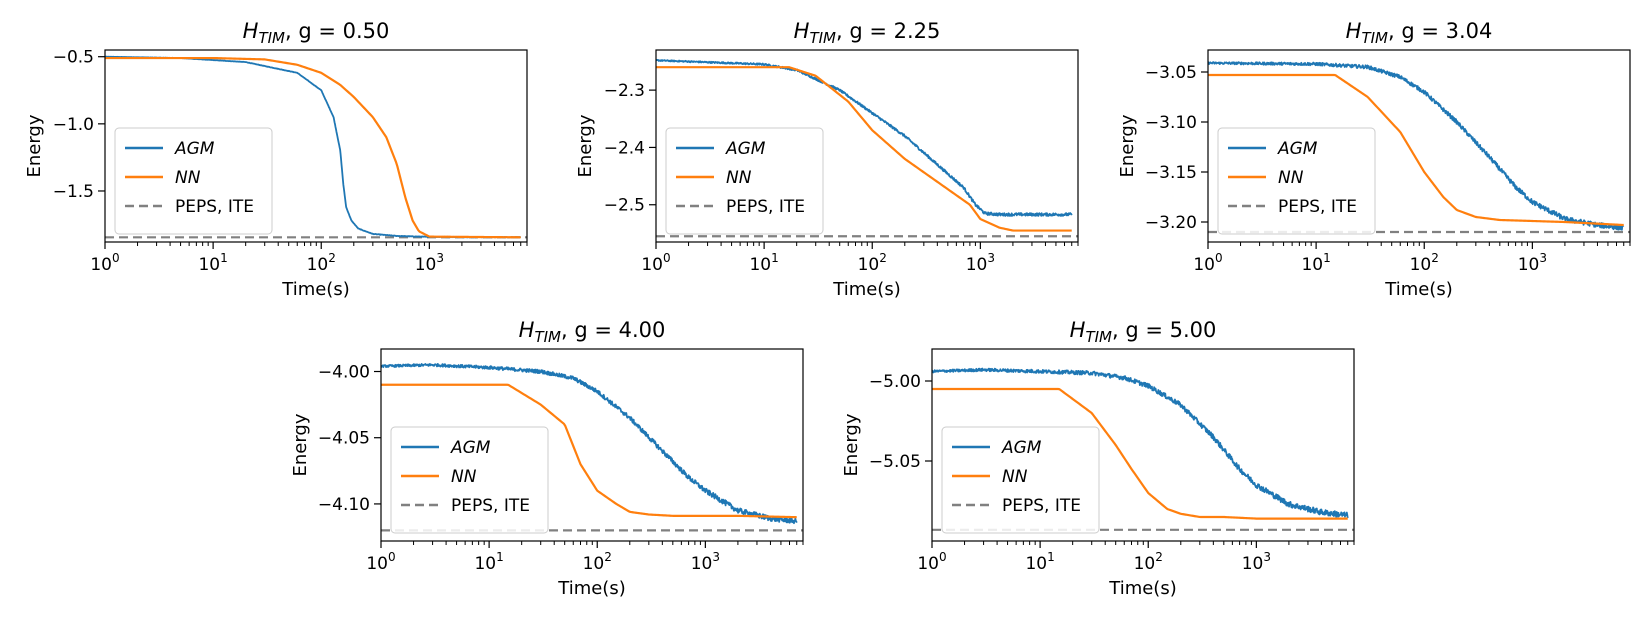  I want to click on chart-title: HTIM, g = 4.00, so click(592, 332).